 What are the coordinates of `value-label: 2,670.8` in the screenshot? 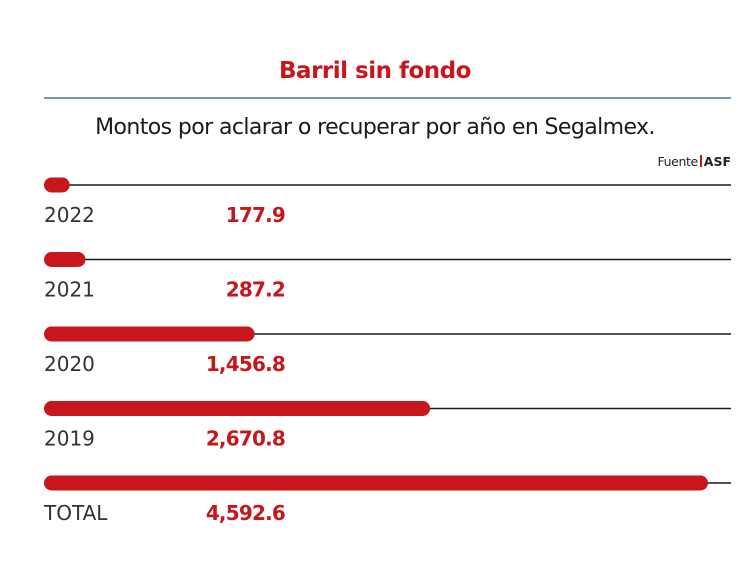 It's located at (245, 439).